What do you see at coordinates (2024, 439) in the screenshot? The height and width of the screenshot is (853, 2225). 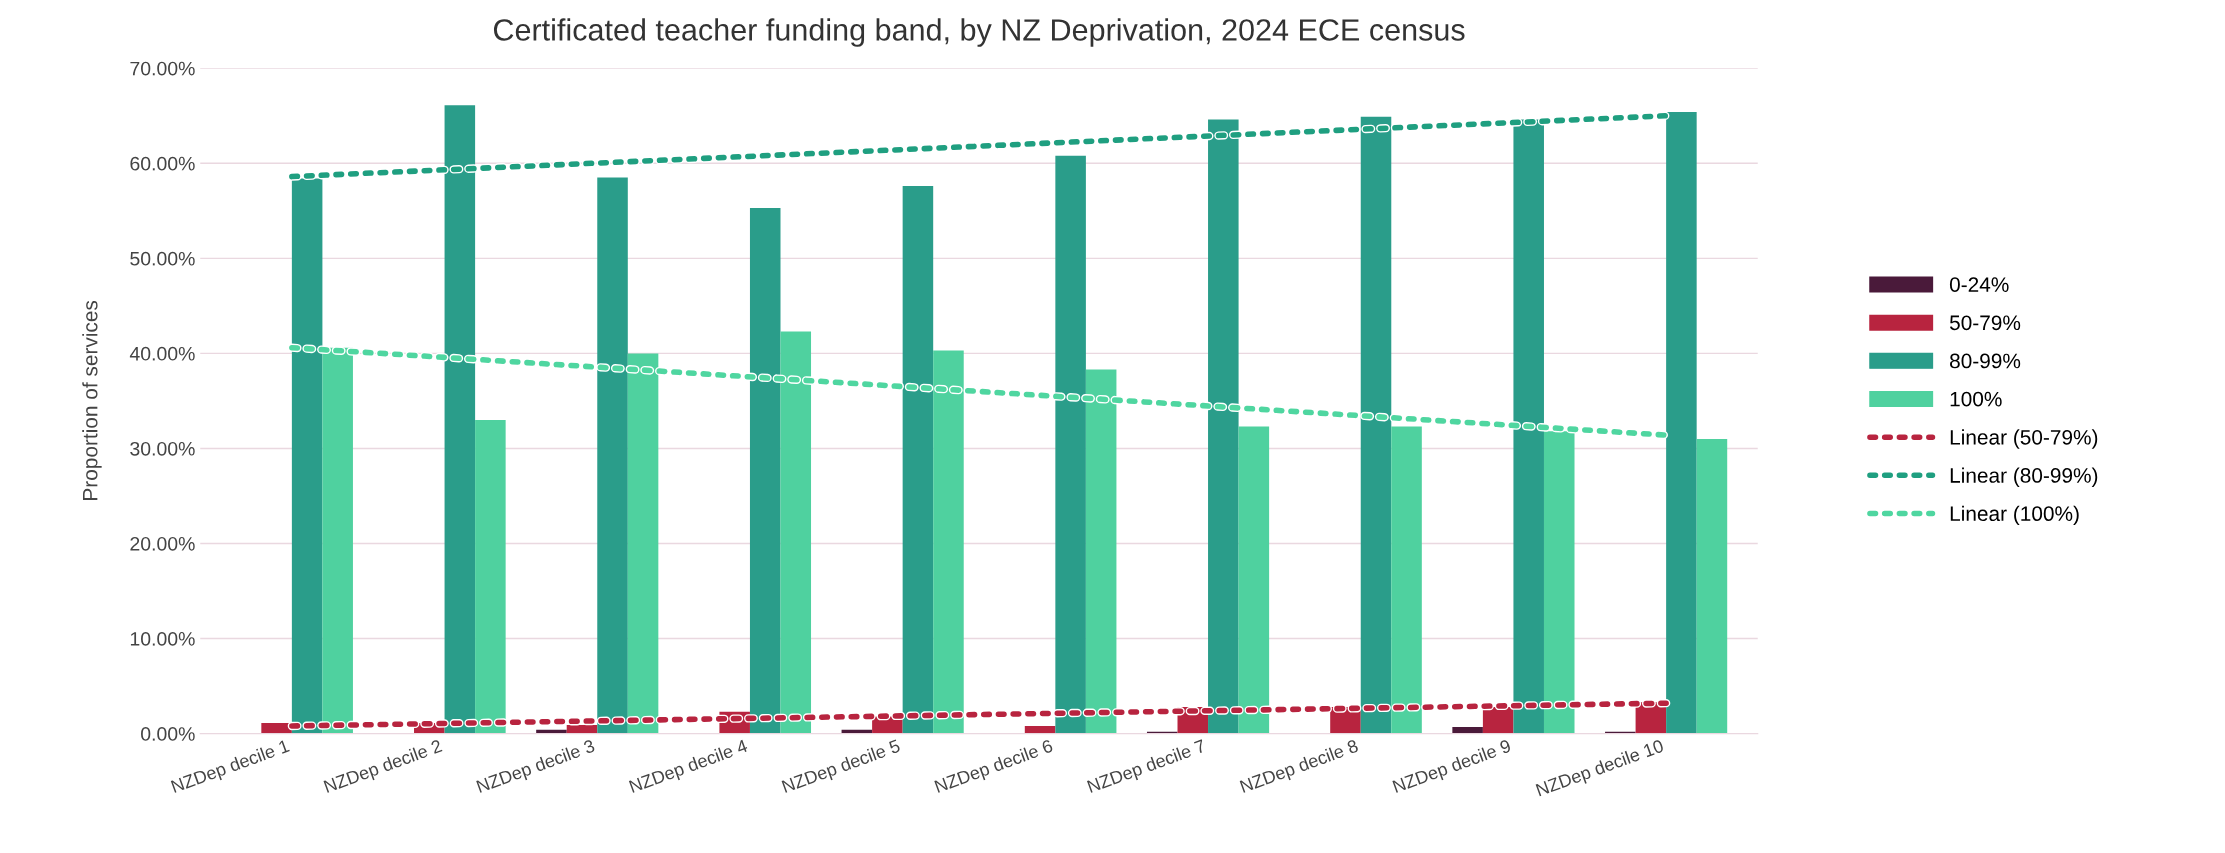 I see `legend-label: Linear (50-79%)` at bounding box center [2024, 439].